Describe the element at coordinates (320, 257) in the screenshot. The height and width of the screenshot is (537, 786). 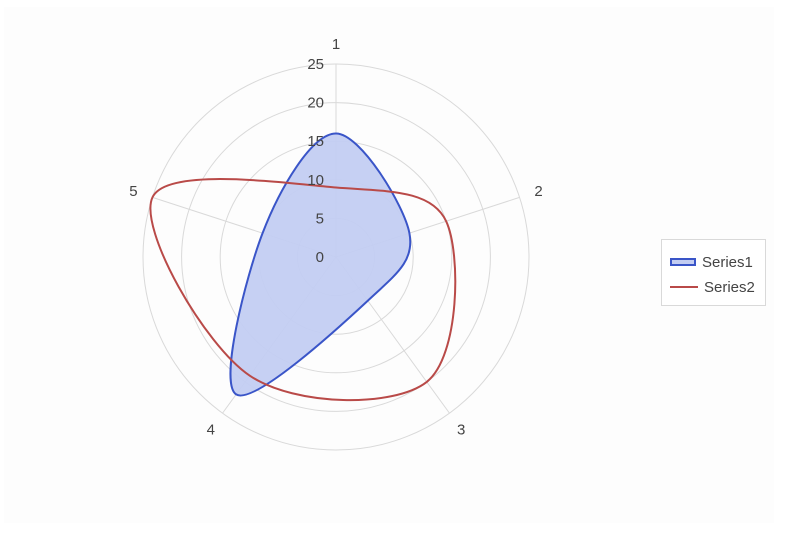
I see `radial-tick-label: 0` at that location.